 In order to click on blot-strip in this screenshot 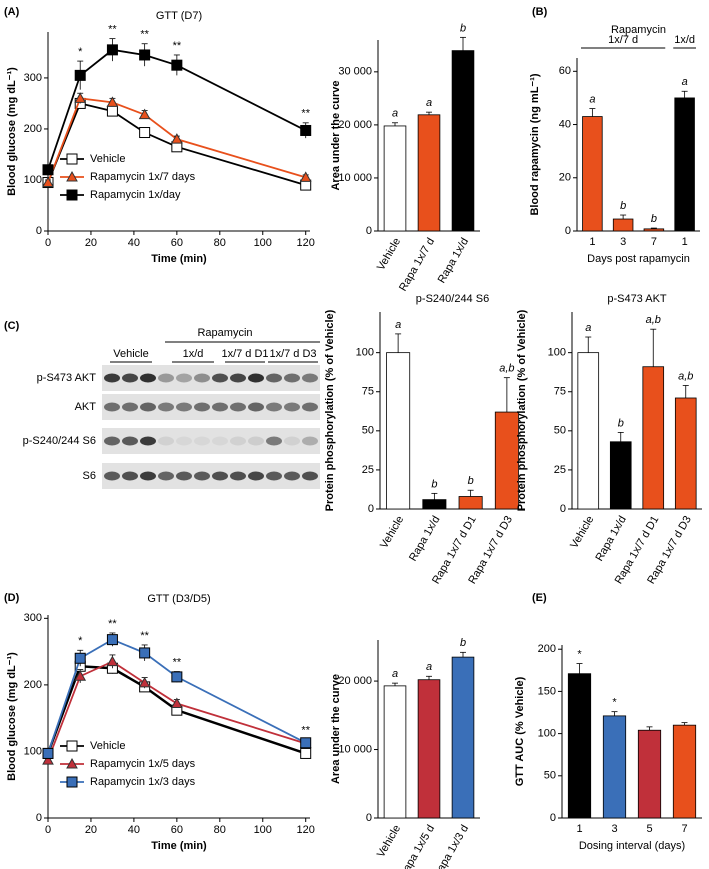, I will do `click(211, 476)`.